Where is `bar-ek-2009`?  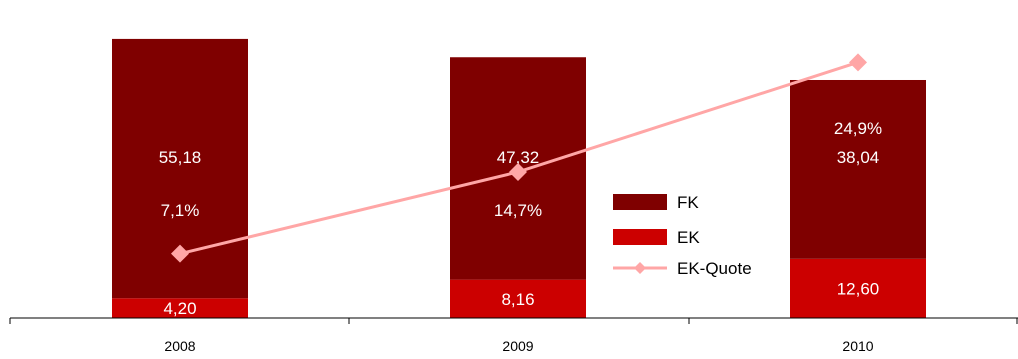
bar-ek-2009 is located at coordinates (518, 298).